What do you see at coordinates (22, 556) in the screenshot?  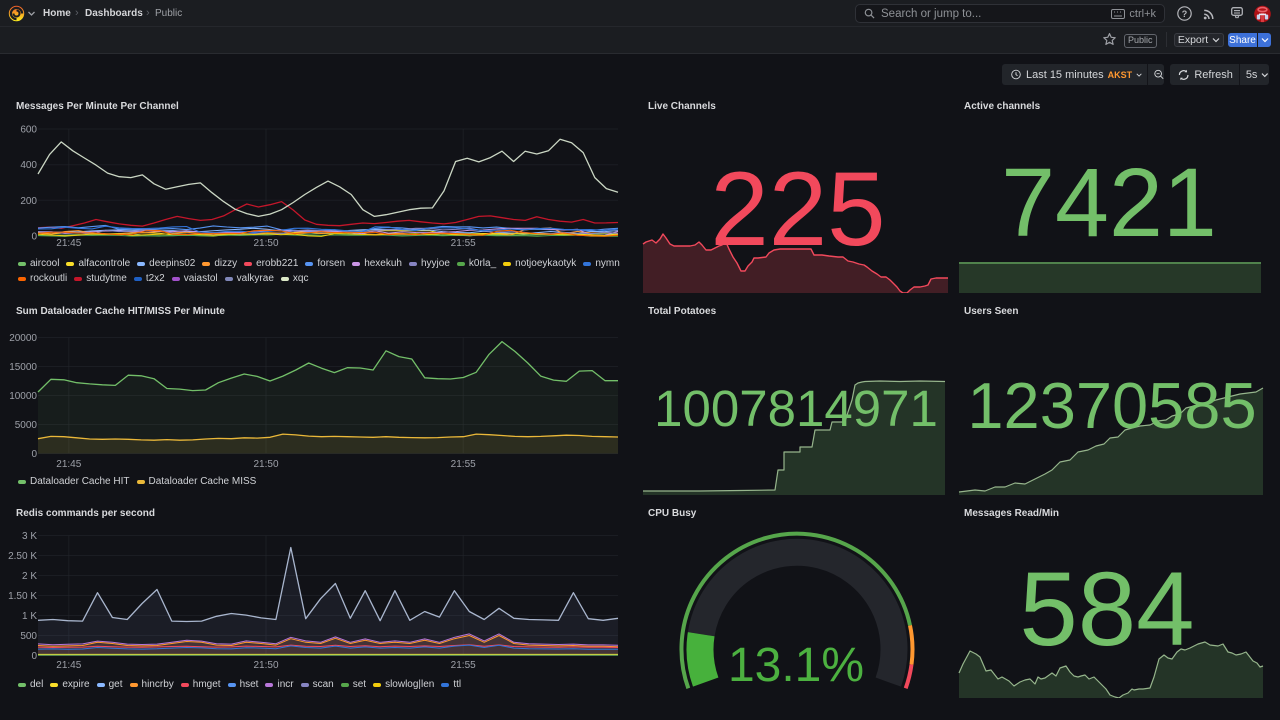 I see `svg-text: 2.50 K` at bounding box center [22, 556].